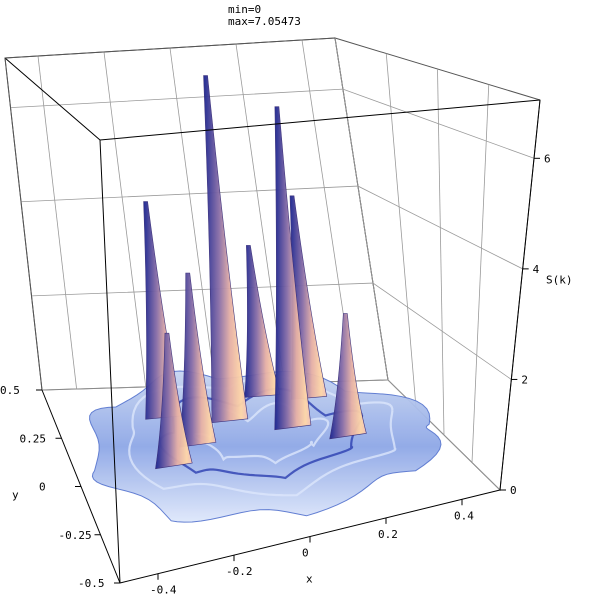  What do you see at coordinates (305, 553) in the screenshot?
I see `x-tick-label: 0` at bounding box center [305, 553].